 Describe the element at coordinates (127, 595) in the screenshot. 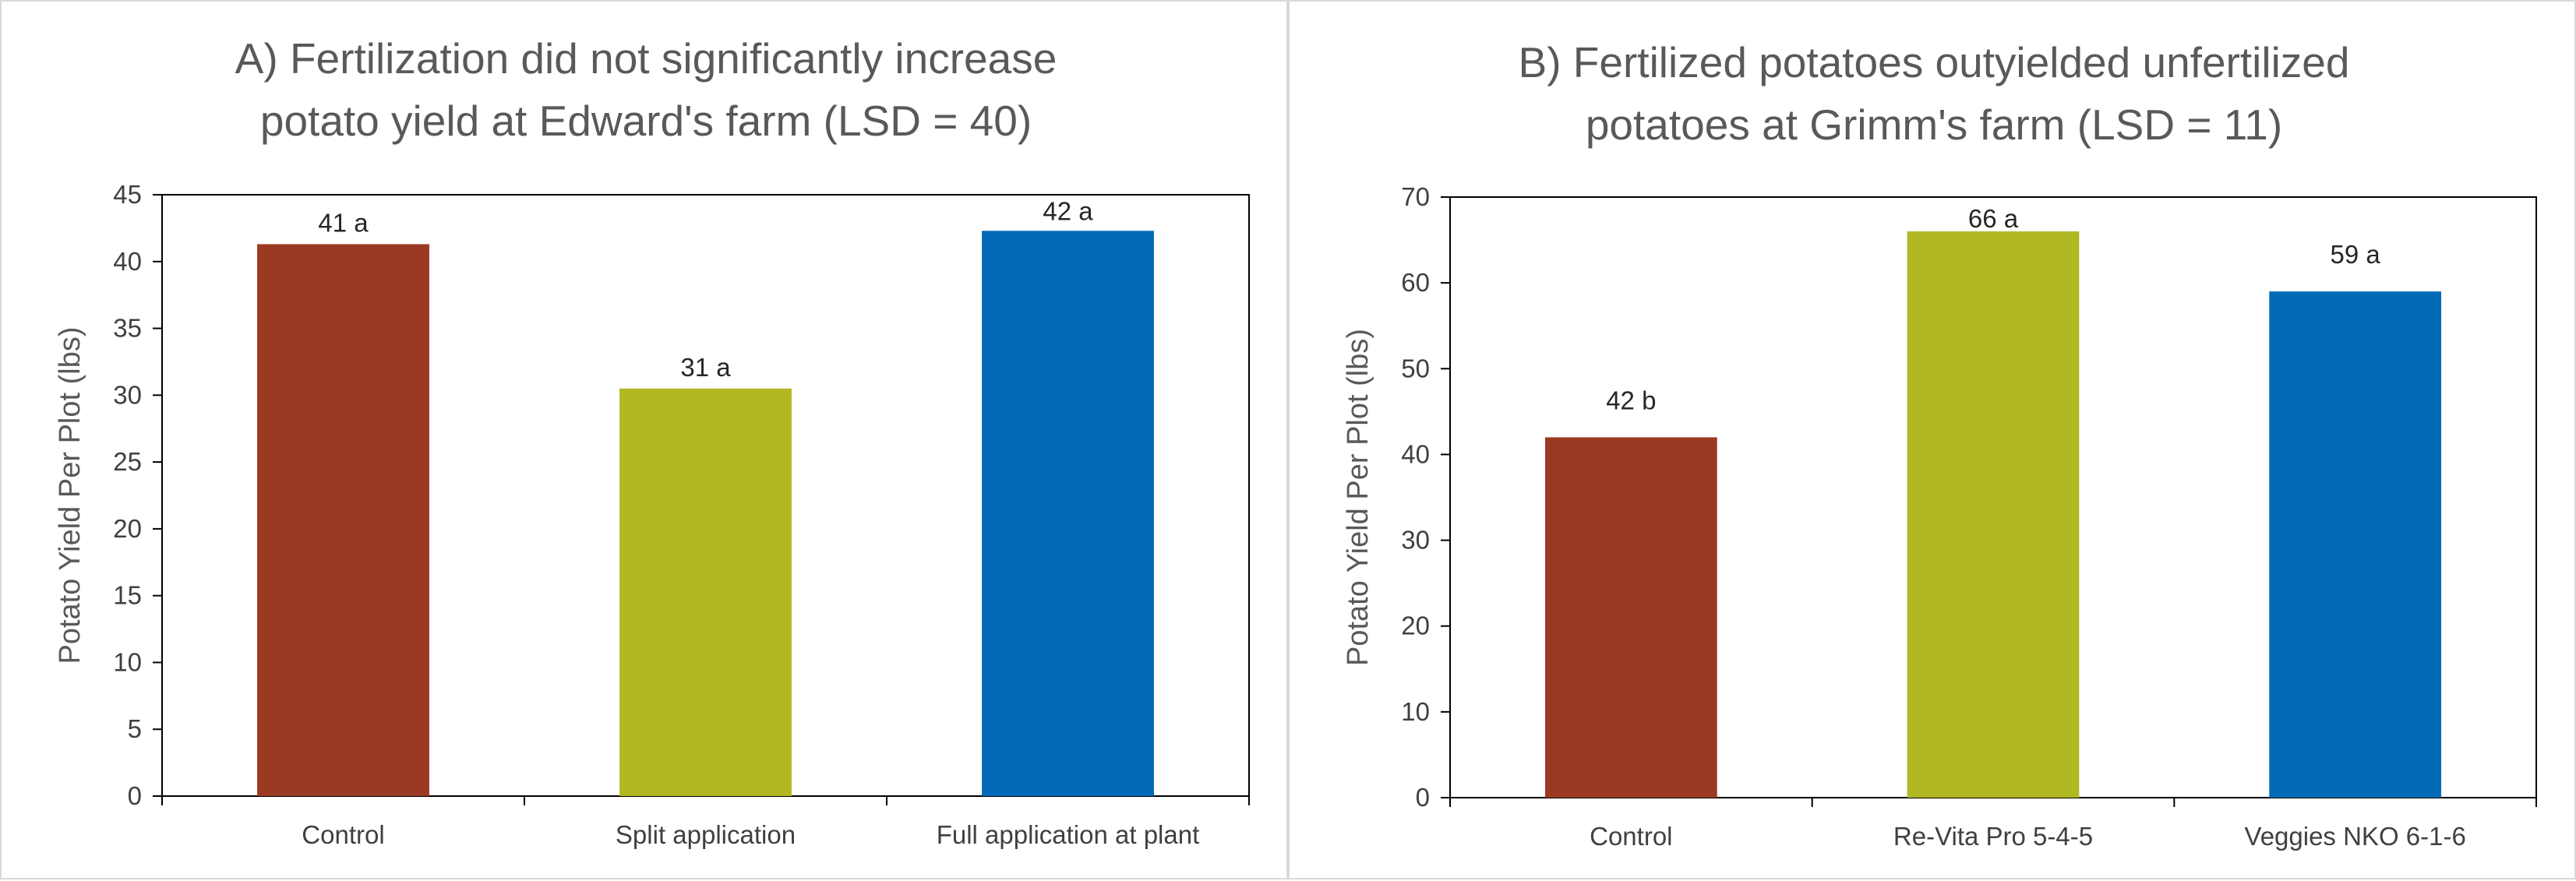

I see `y-tick-label: 15` at that location.